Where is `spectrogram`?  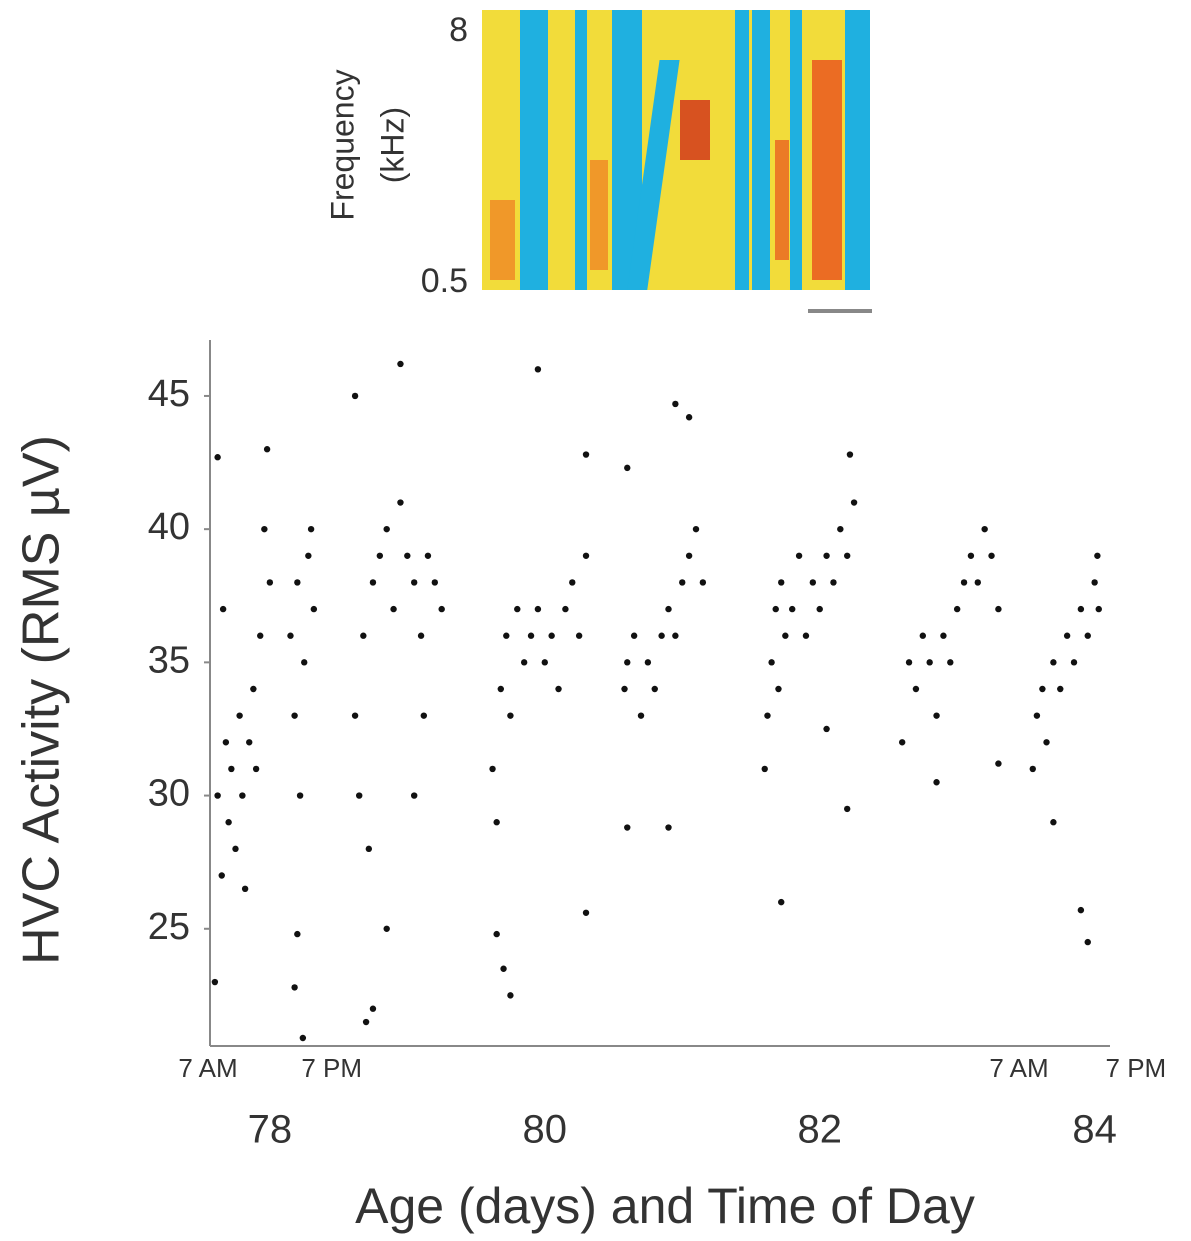
spectrogram is located at coordinates (677, 161).